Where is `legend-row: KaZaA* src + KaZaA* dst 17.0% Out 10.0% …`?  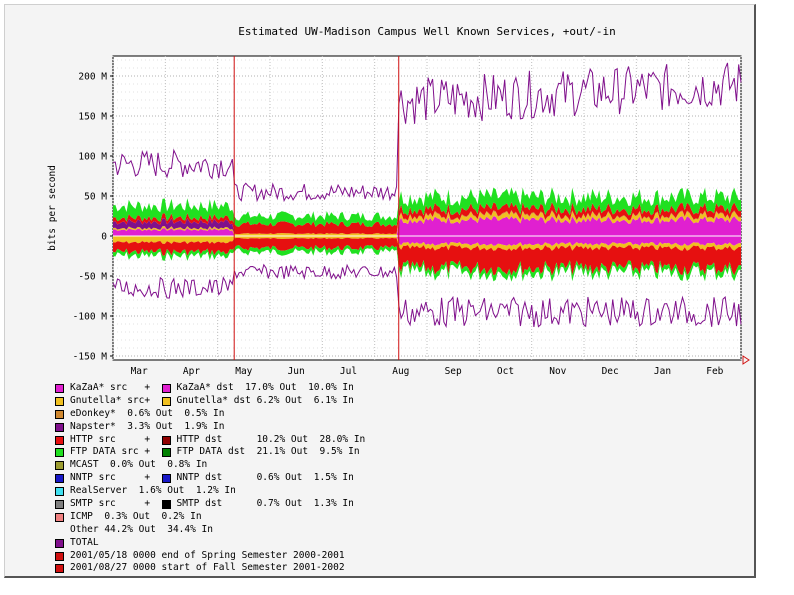 legend-row: KaZaA* src + KaZaA* dst 17.0% Out 10.0% … is located at coordinates (210, 388).